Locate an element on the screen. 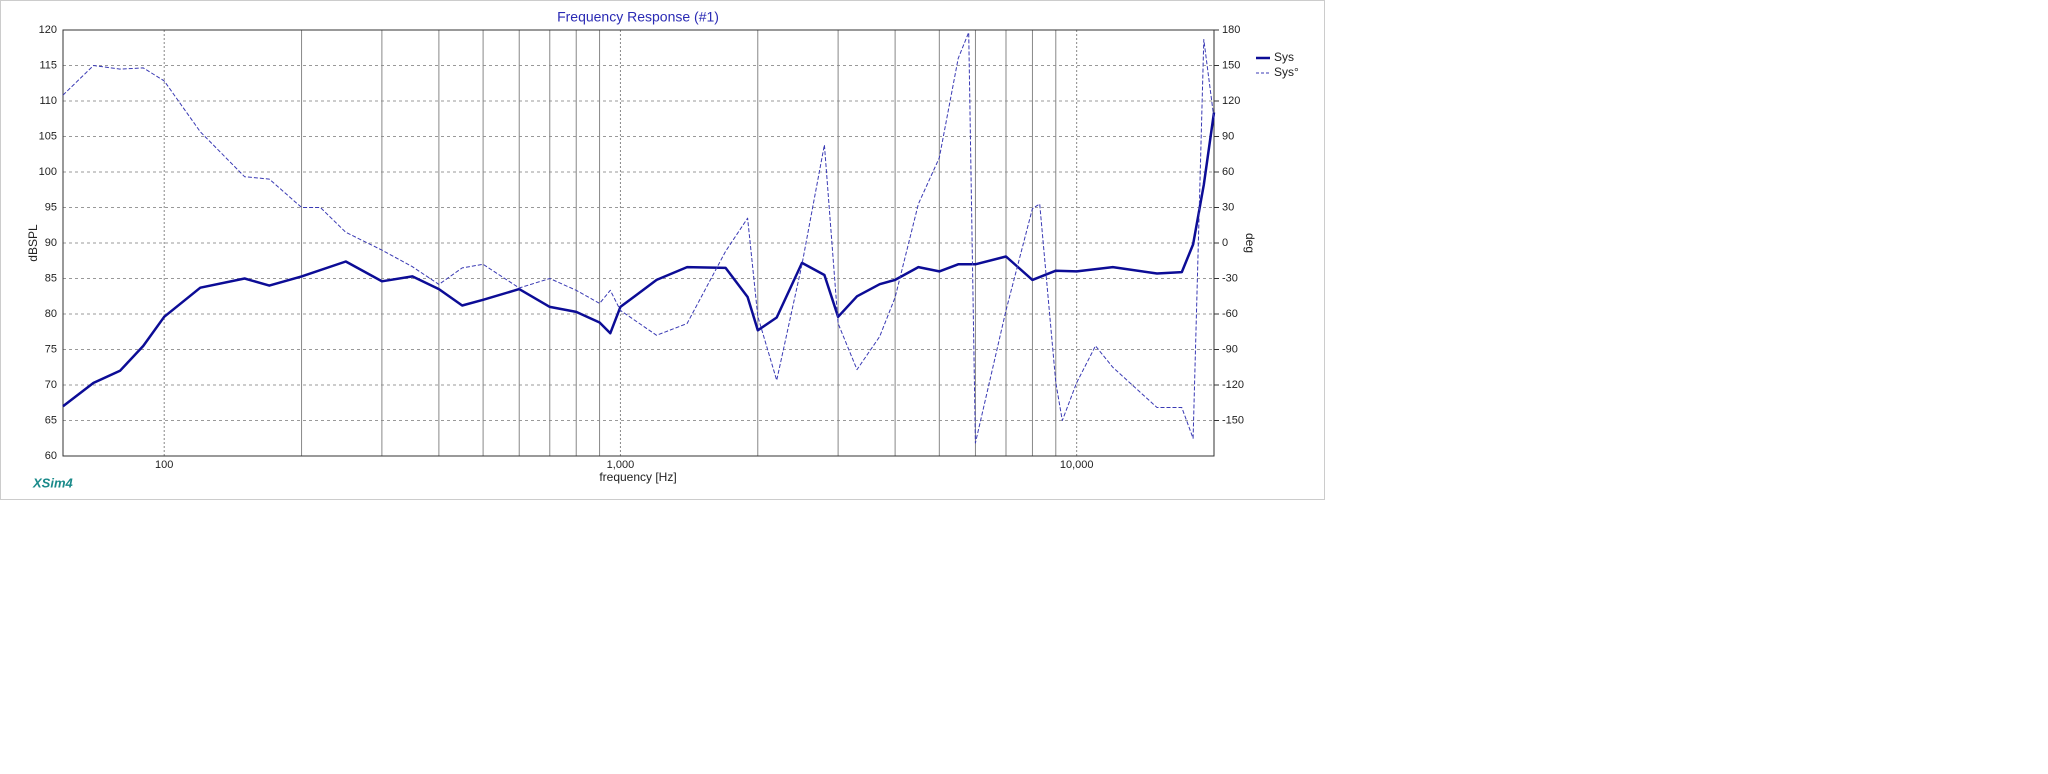 The width and height of the screenshot is (2048, 774). y-tick-label: 75 is located at coordinates (51, 349).